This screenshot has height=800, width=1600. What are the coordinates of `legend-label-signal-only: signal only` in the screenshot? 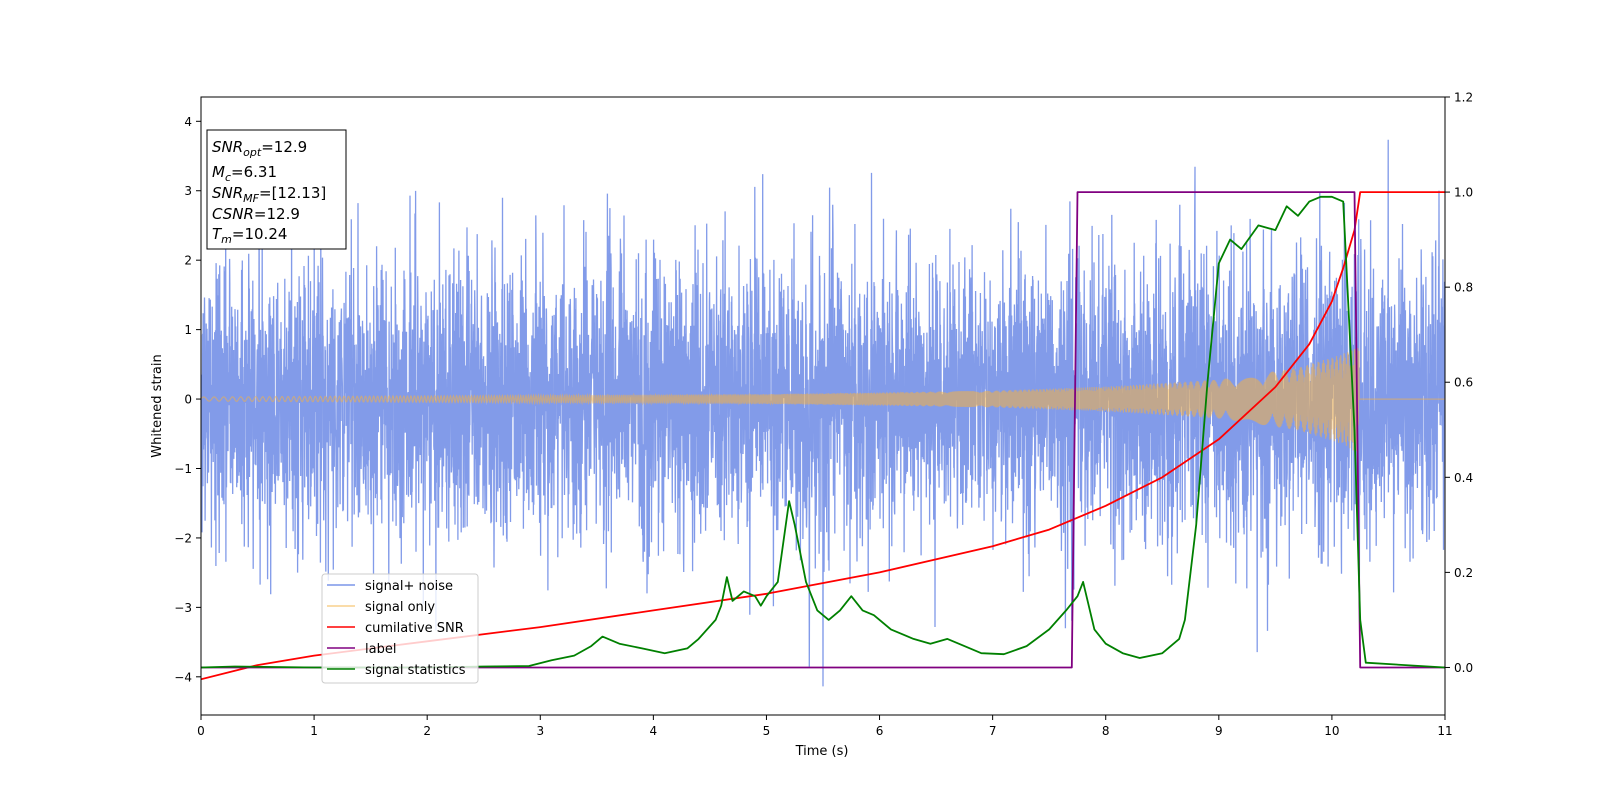 It's located at (400, 607).